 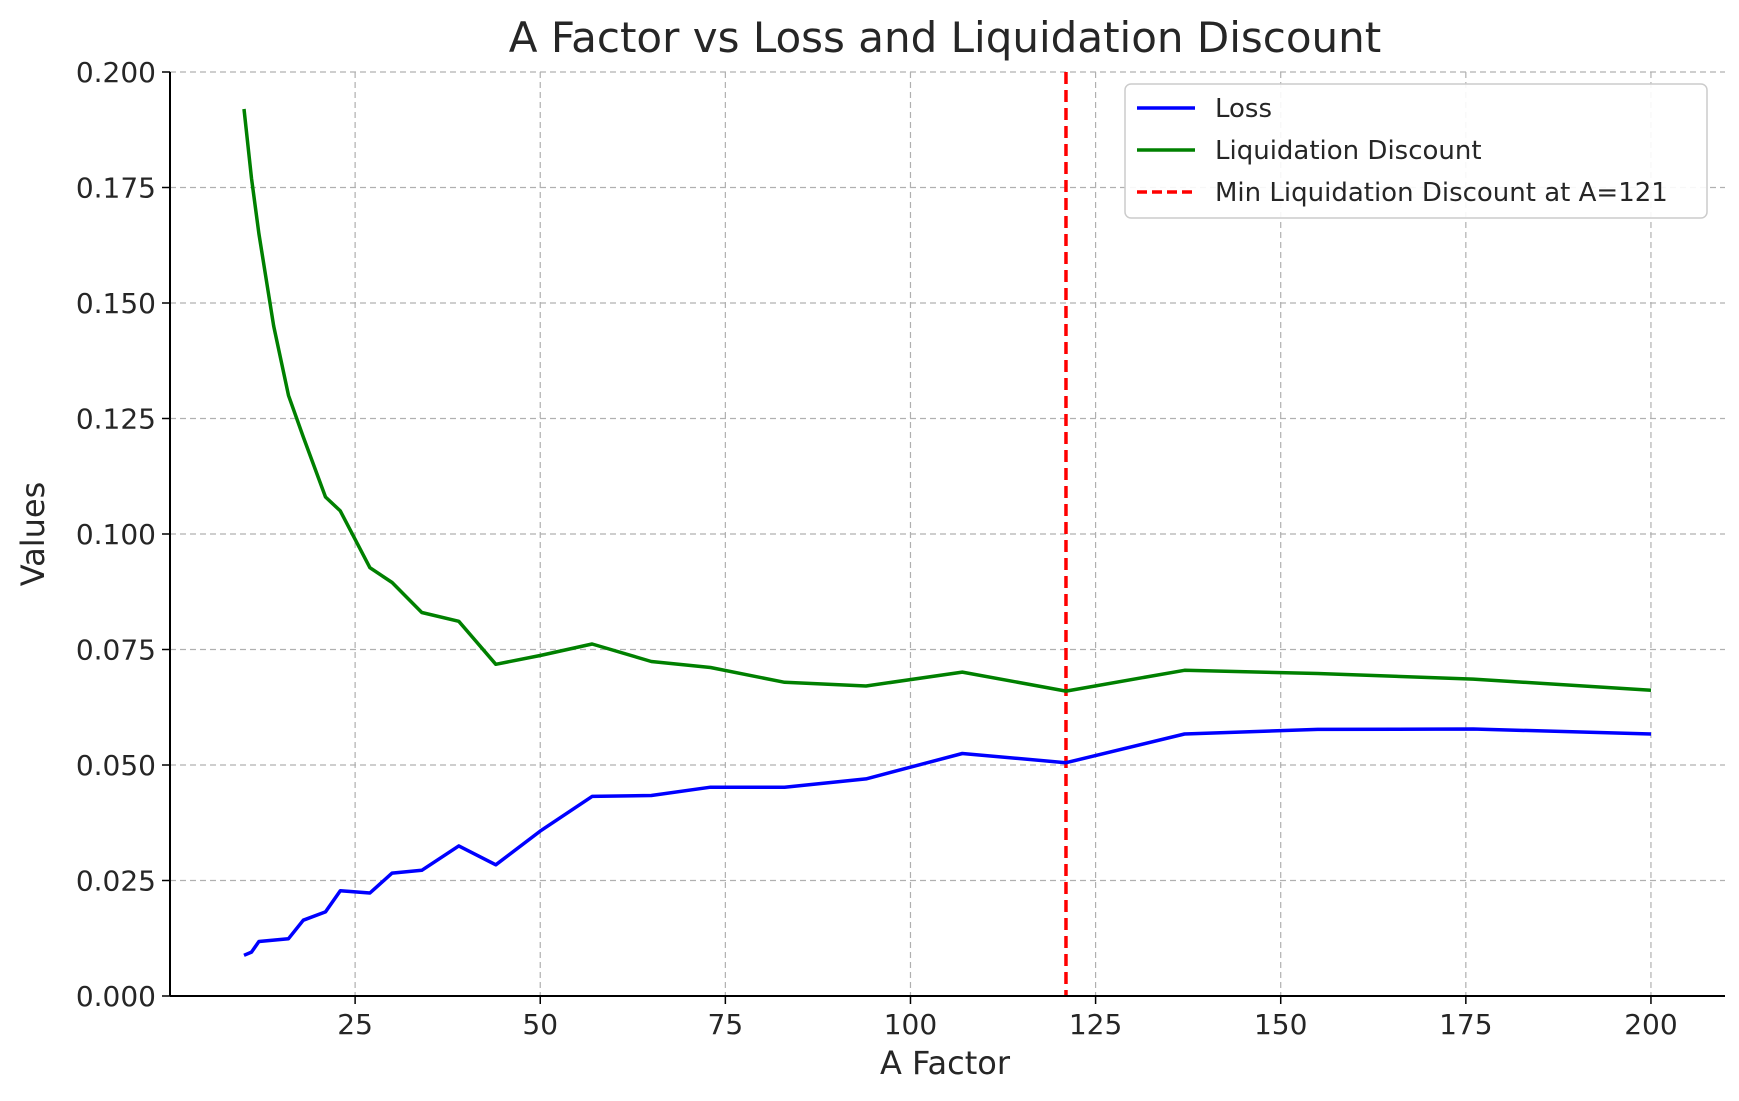 What do you see at coordinates (1243, 109) in the screenshot?
I see `legend-label: Loss` at bounding box center [1243, 109].